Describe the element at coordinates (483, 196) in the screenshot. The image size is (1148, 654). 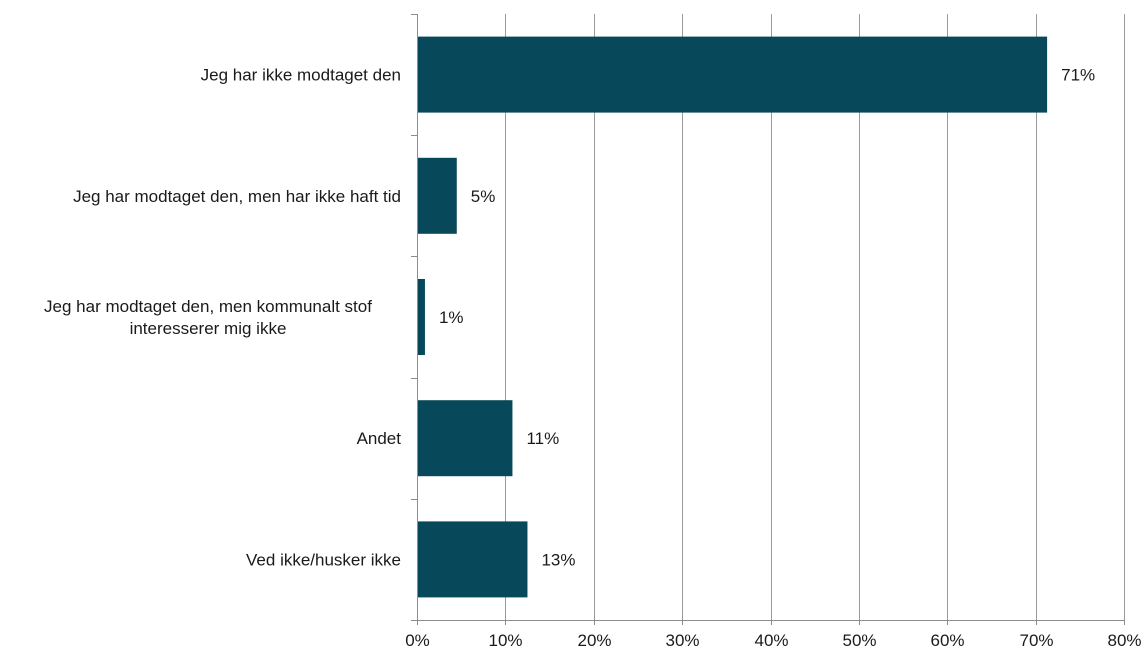
I see `data-label: 5%` at that location.